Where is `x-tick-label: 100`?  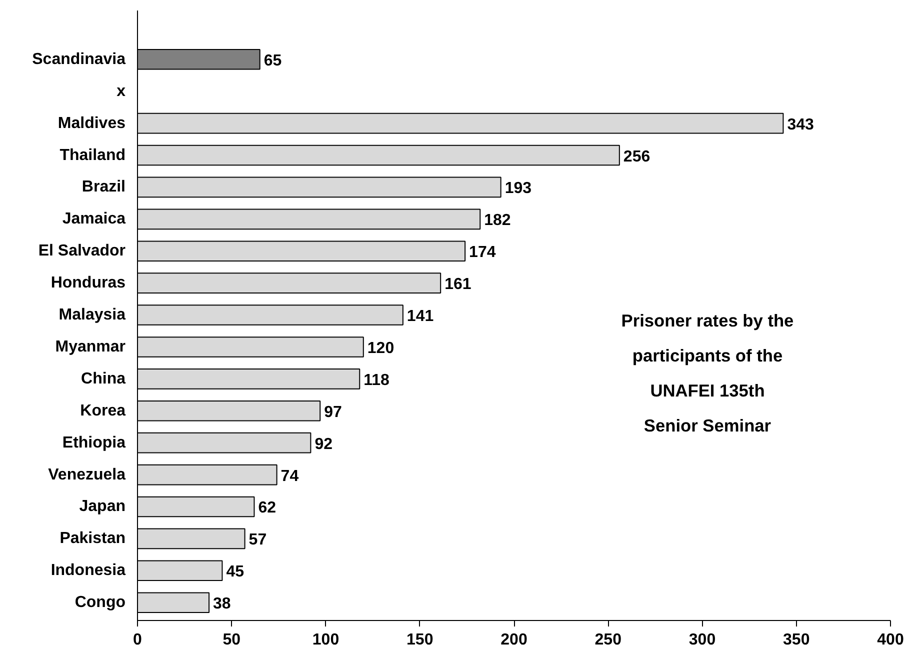 x-tick-label: 100 is located at coordinates (326, 640).